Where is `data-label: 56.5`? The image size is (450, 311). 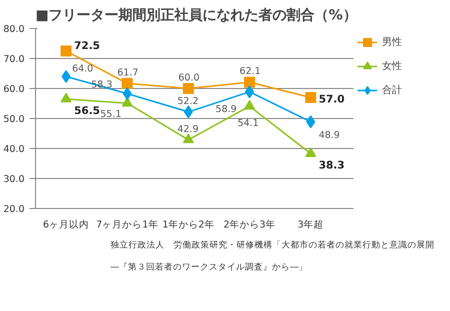 data-label: 56.5 is located at coordinates (87, 111).